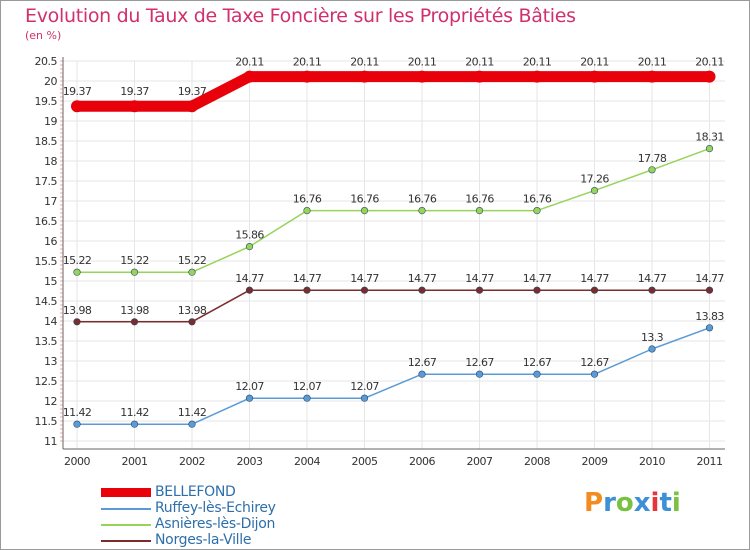 This screenshot has width=750, height=550. I want to click on x-tick-label: 2006, so click(422, 461).